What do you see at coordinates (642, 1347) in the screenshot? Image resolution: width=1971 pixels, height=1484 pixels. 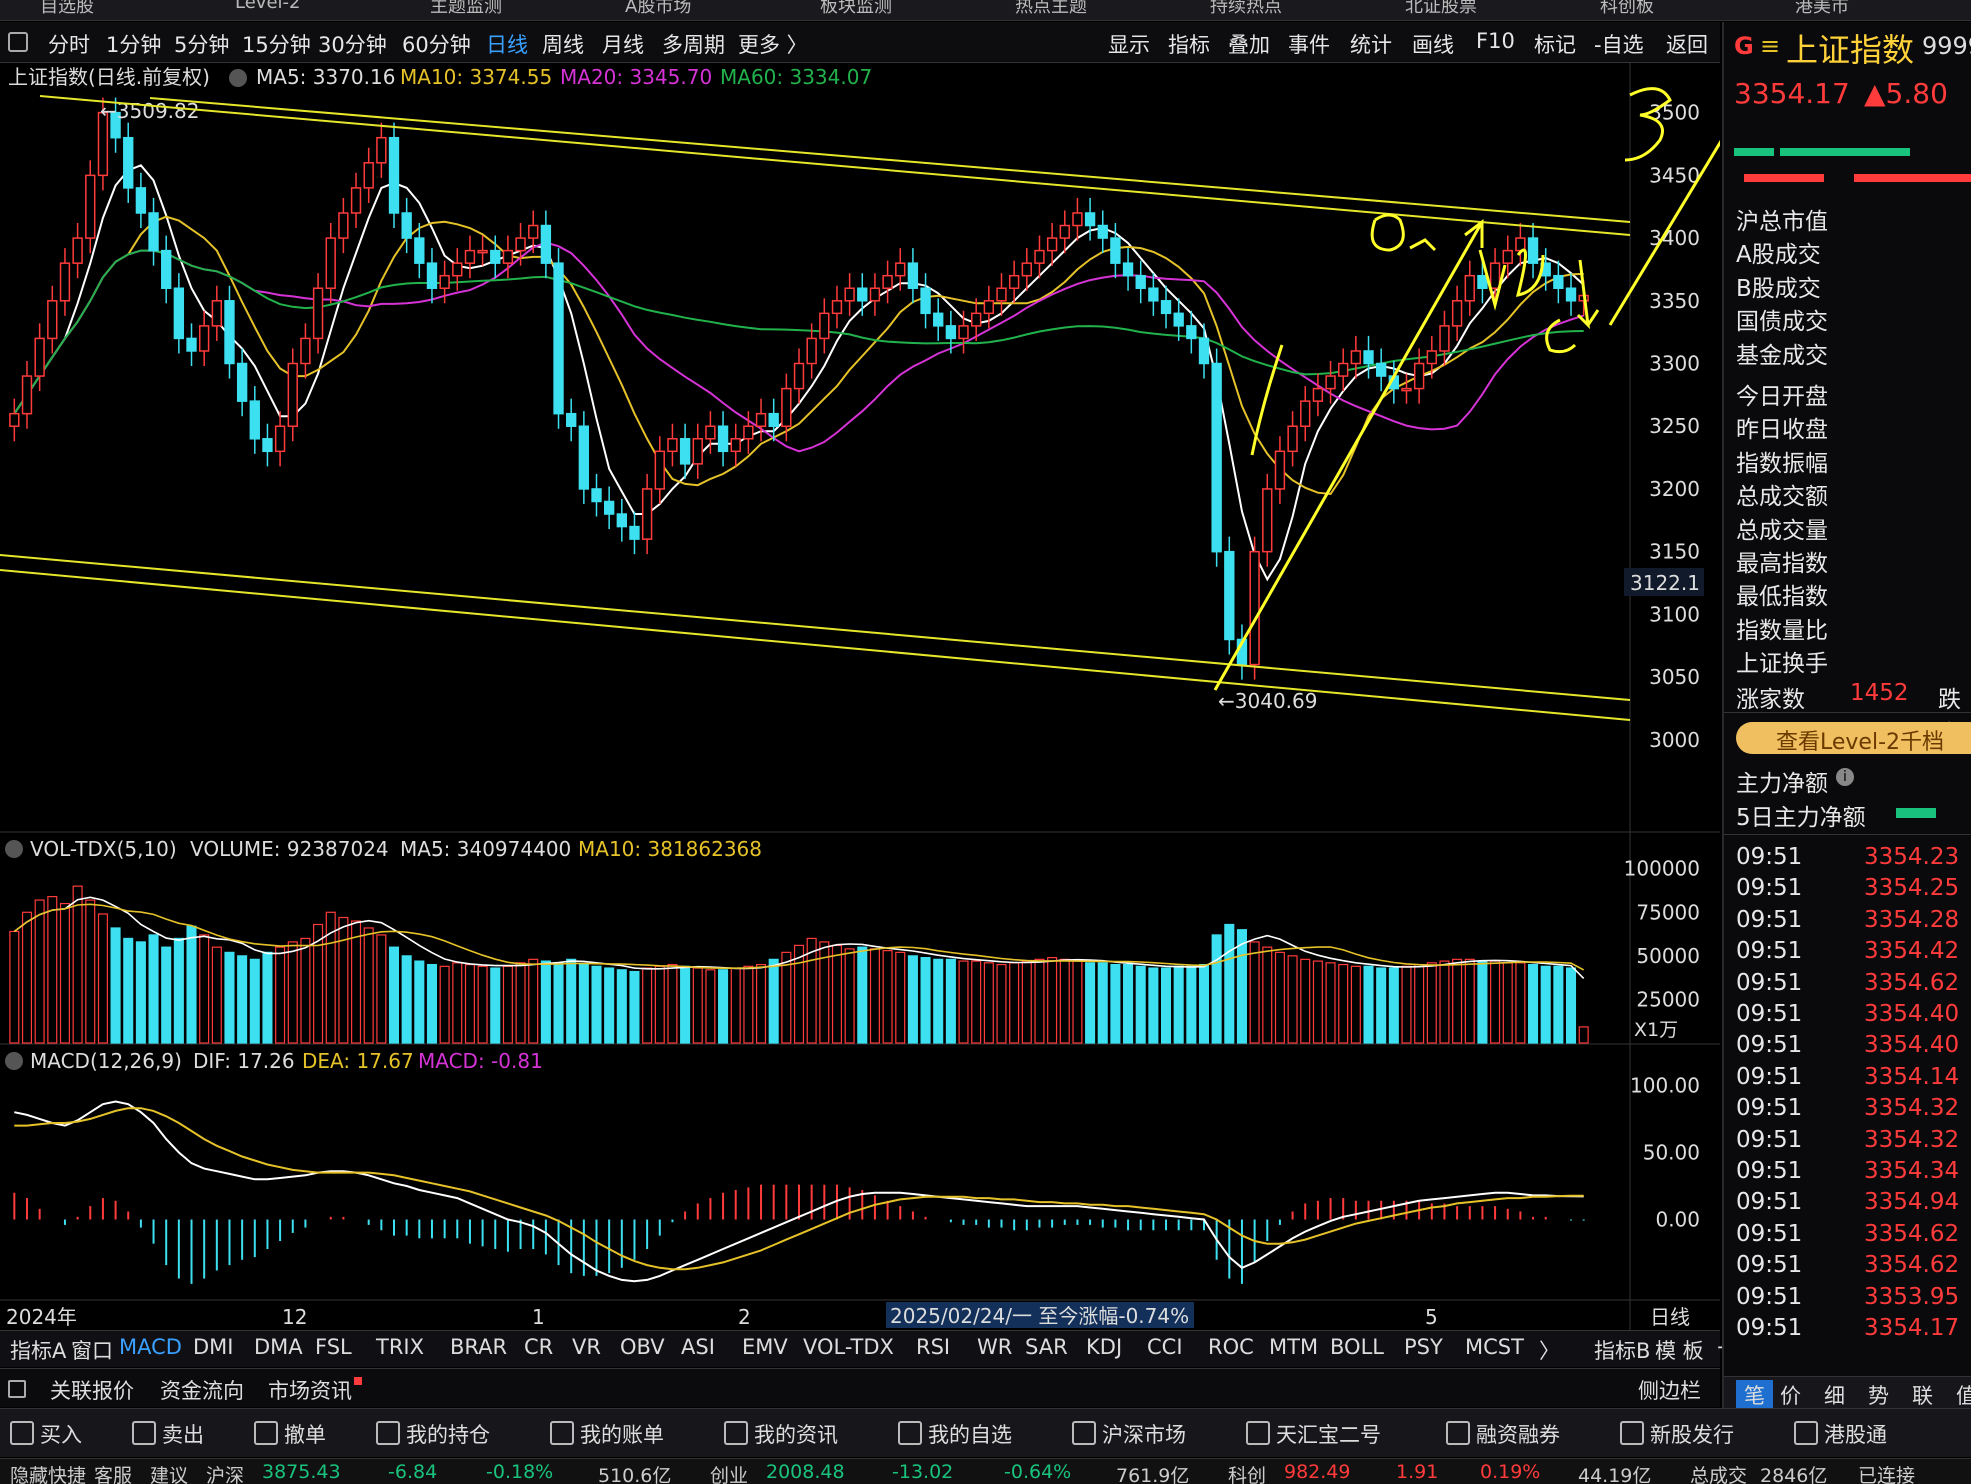 I see `indicator-tab: OBV` at bounding box center [642, 1347].